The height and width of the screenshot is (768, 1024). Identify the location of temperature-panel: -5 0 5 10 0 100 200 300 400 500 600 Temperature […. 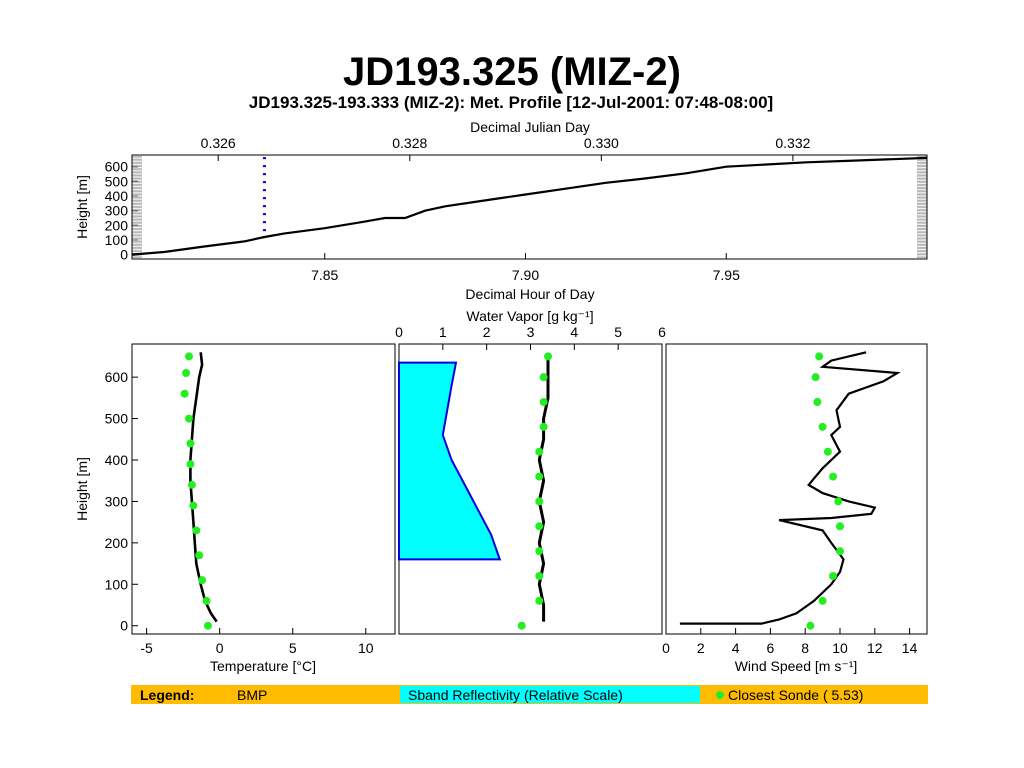
(235, 508).